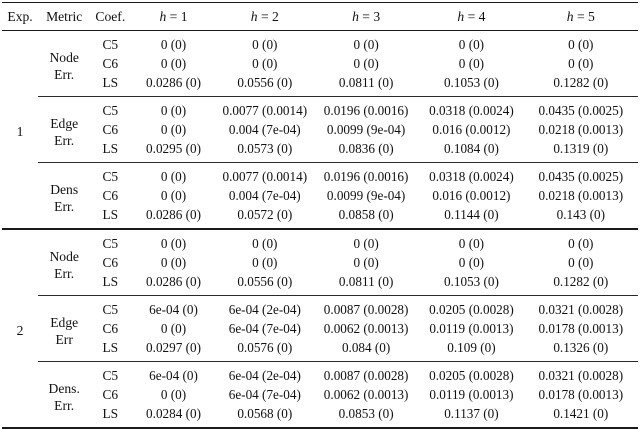 The width and height of the screenshot is (640, 430). I want to click on value-cell: 6e-04 (0), so click(173, 373).